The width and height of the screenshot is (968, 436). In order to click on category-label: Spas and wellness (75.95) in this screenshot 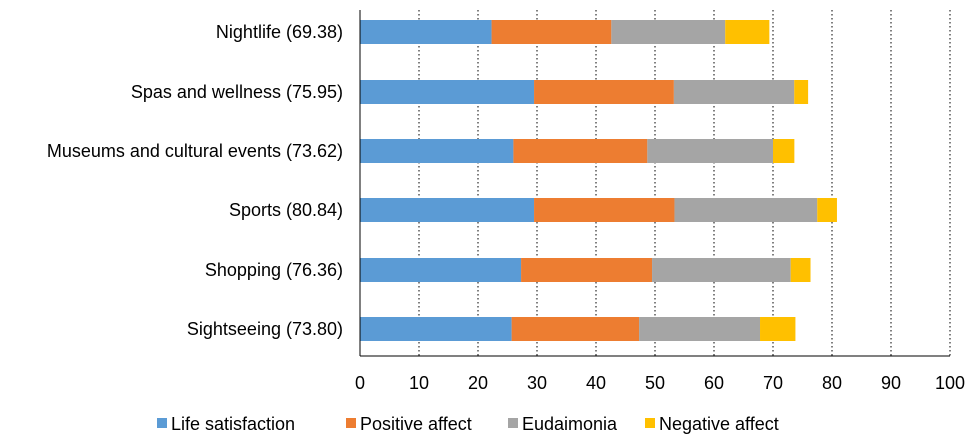, I will do `click(237, 92)`.